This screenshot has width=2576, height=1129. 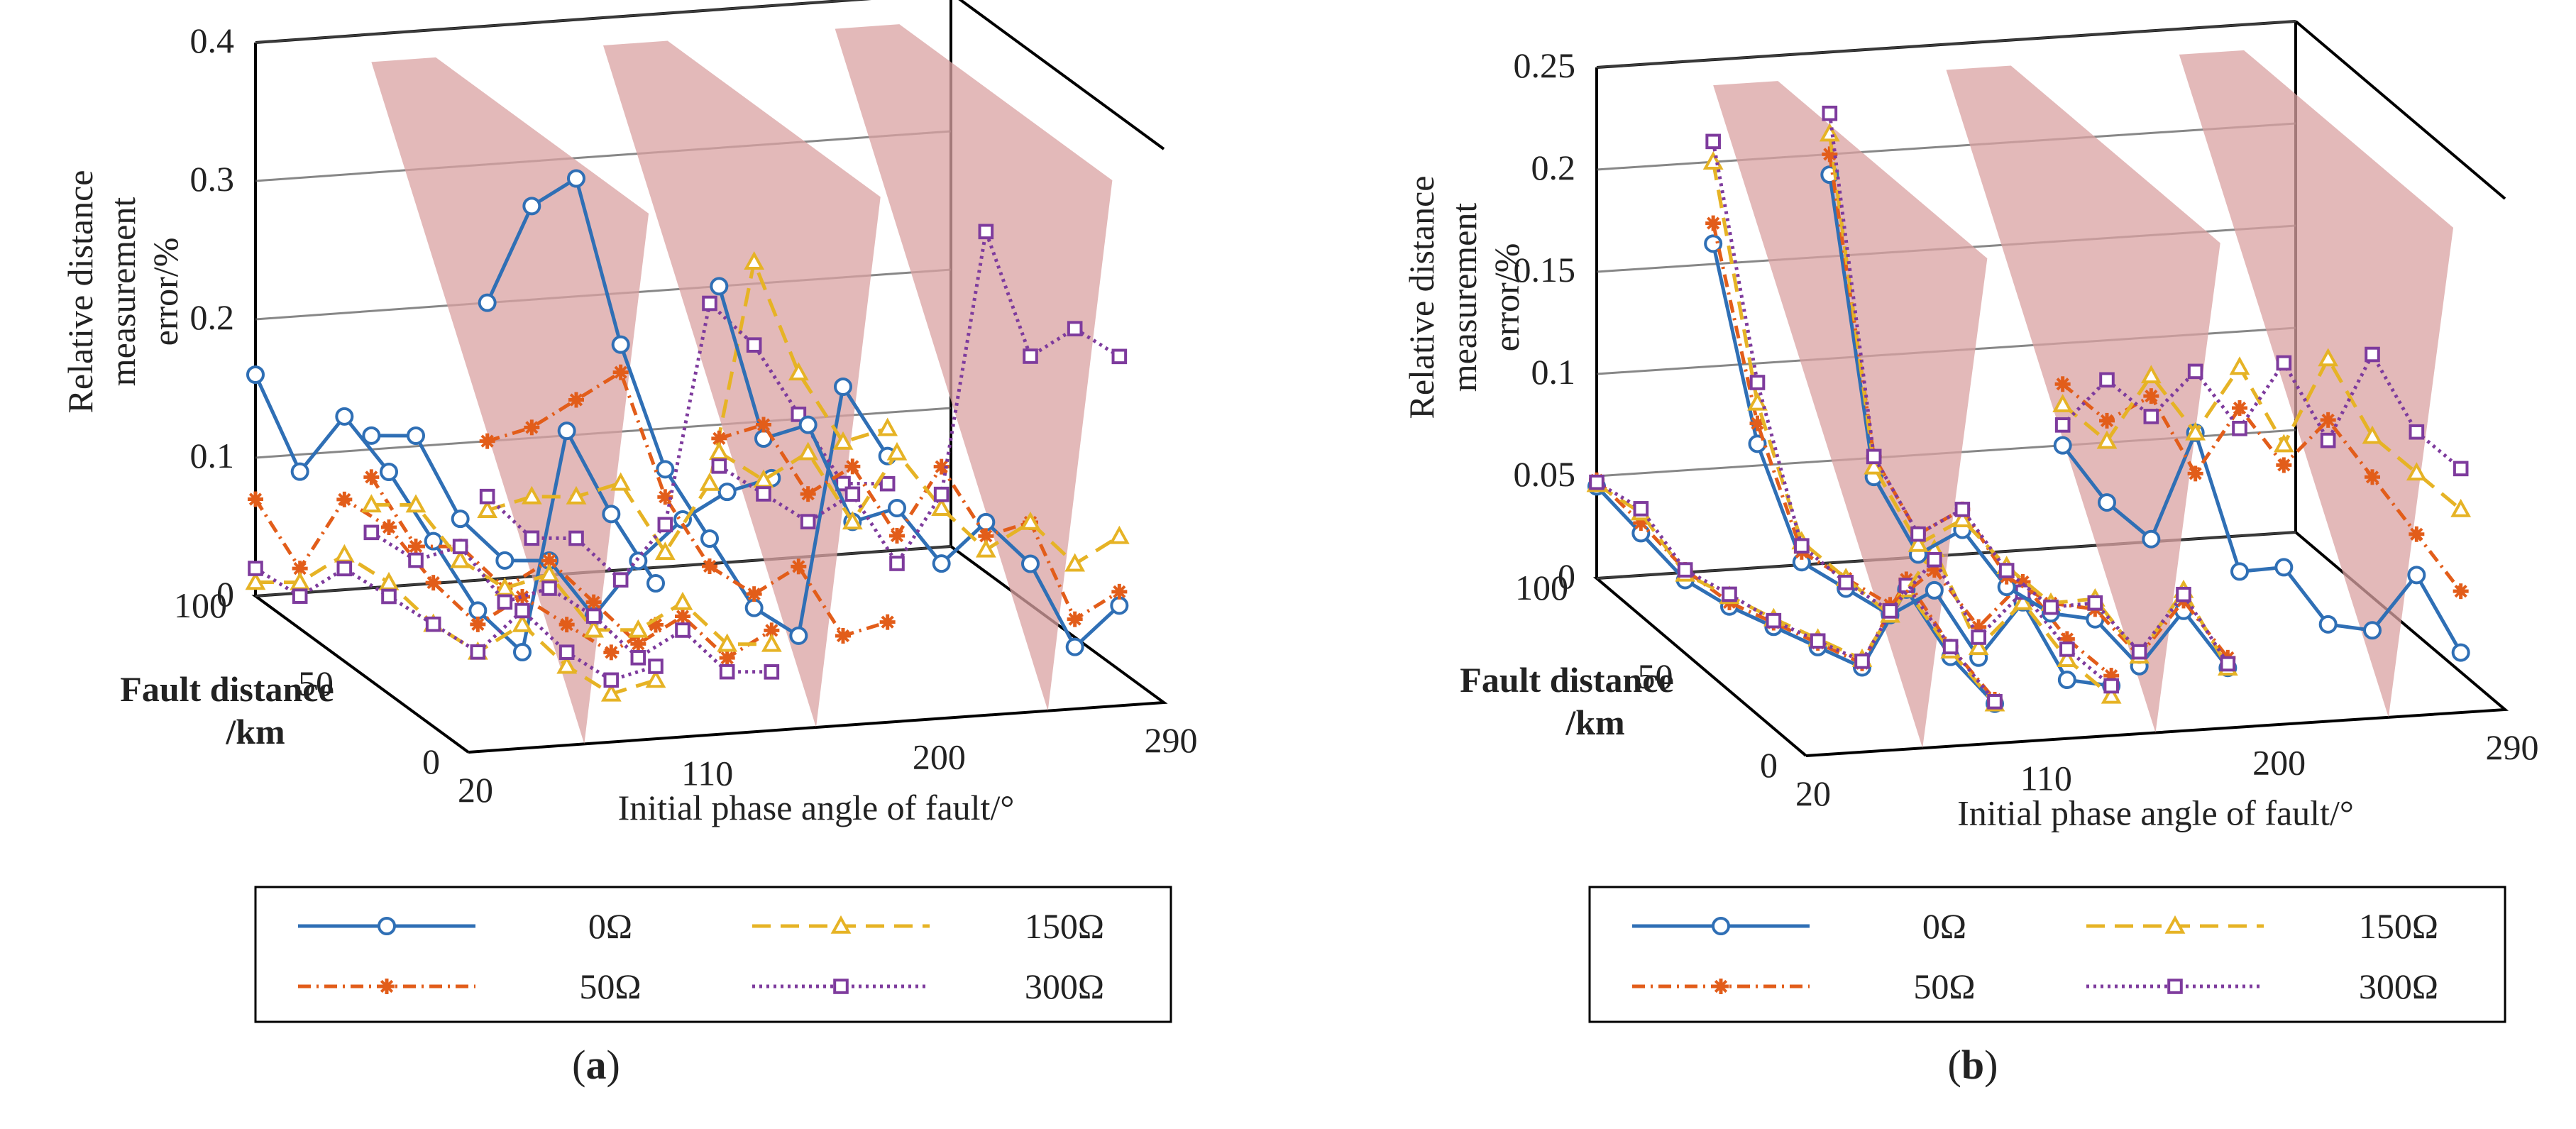 What do you see at coordinates (212, 179) in the screenshot?
I see `z-tick-label: 0.3` at bounding box center [212, 179].